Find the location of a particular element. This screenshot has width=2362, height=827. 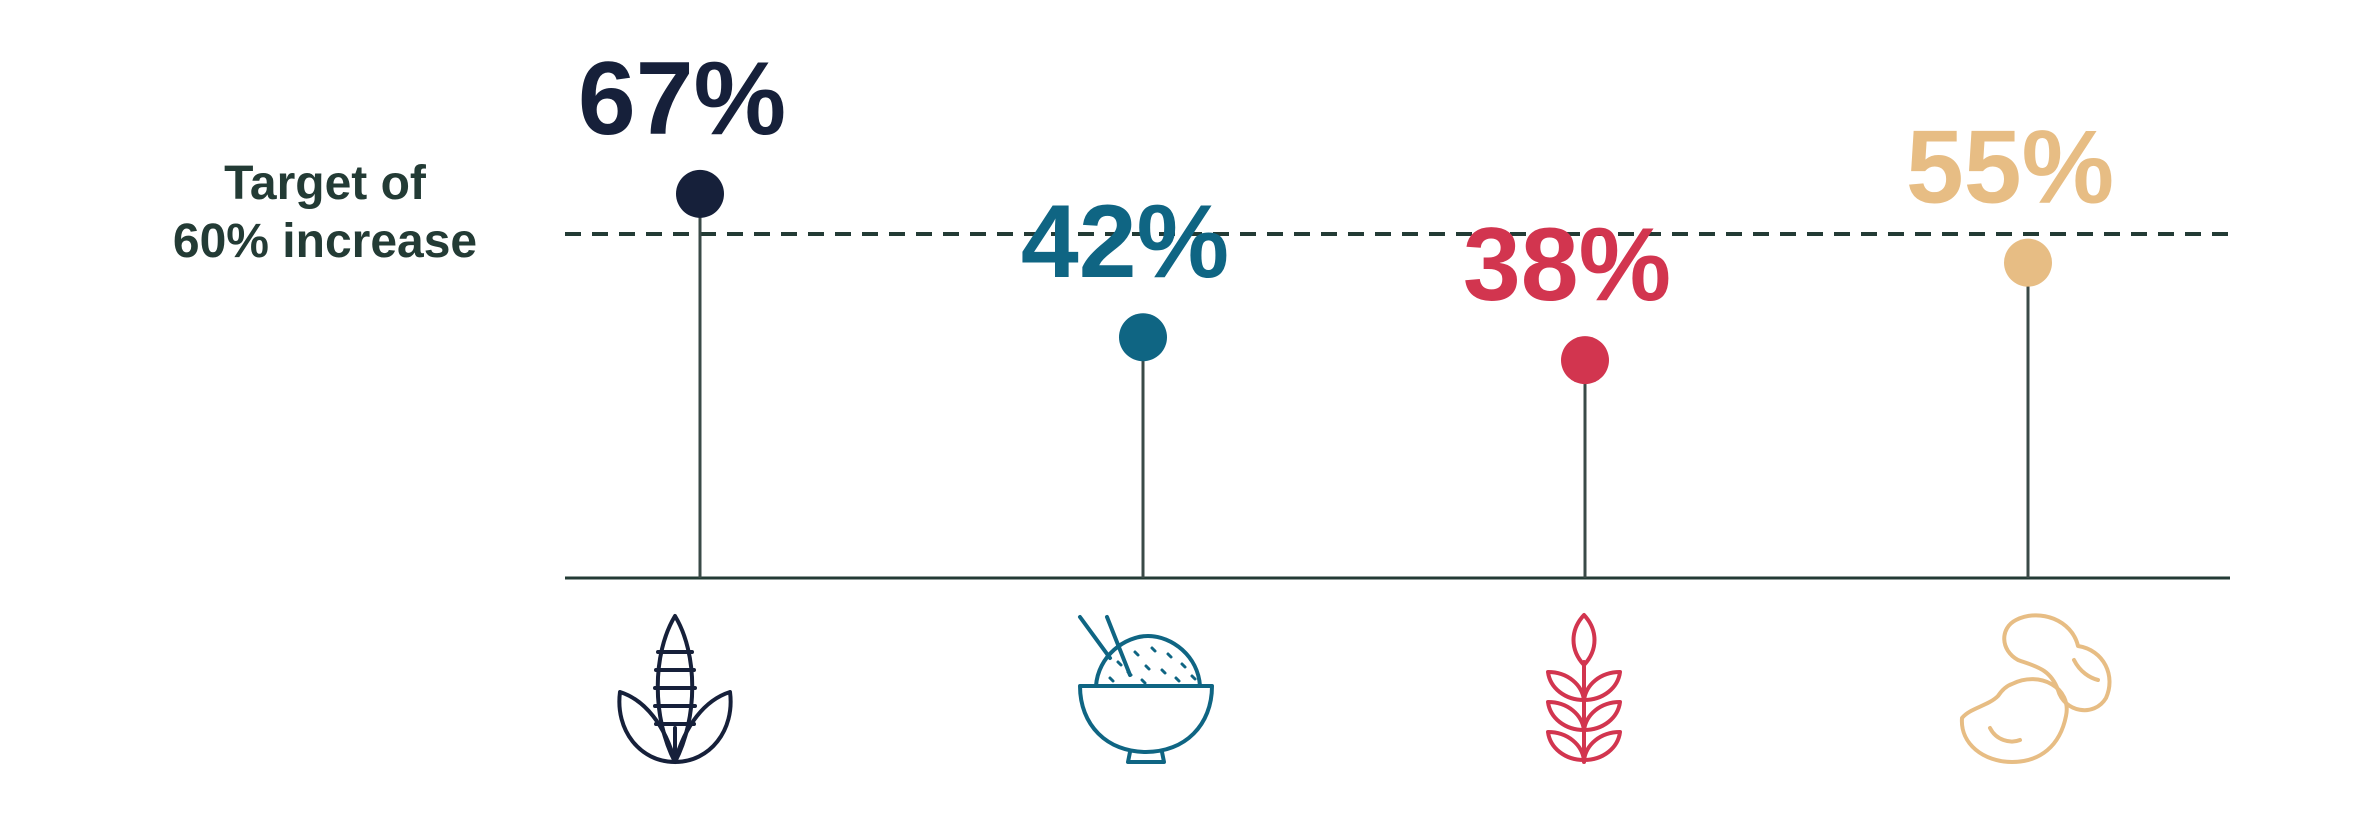

wheat-icon is located at coordinates (1584, 688).